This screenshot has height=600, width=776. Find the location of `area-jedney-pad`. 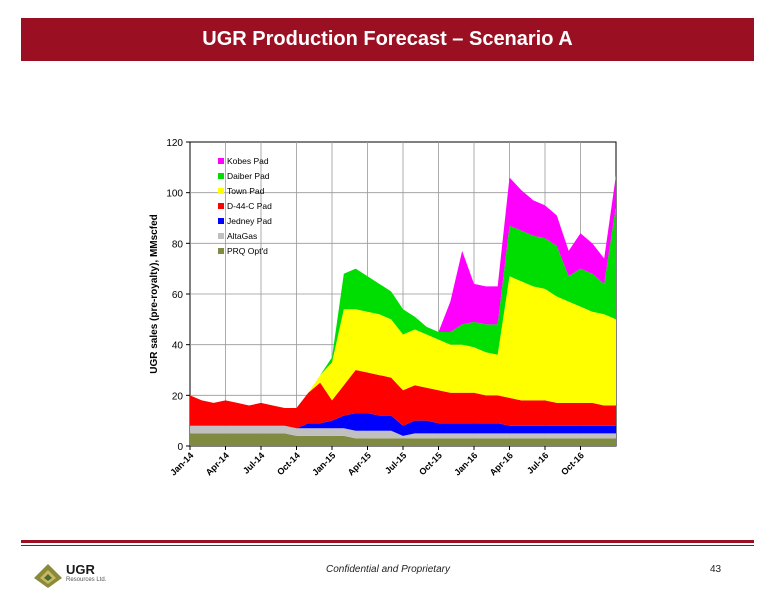

area-jedney-pad is located at coordinates (403, 424).